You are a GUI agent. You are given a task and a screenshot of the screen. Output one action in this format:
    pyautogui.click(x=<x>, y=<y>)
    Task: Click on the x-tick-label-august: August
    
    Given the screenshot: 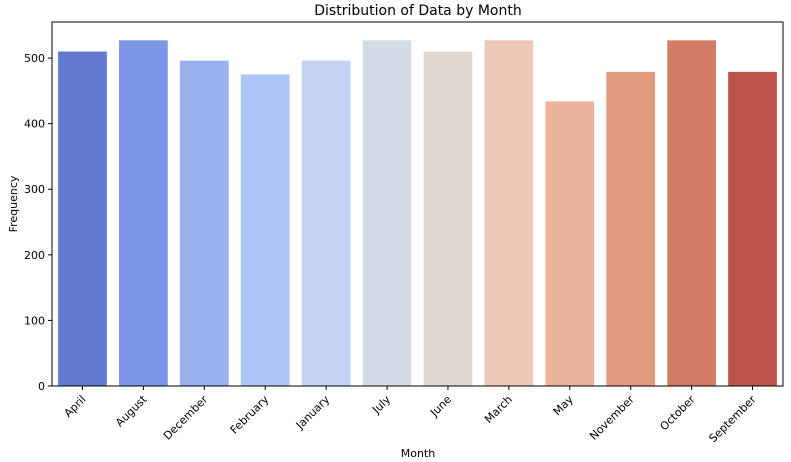 What is the action you would take?
    pyautogui.click(x=131, y=410)
    